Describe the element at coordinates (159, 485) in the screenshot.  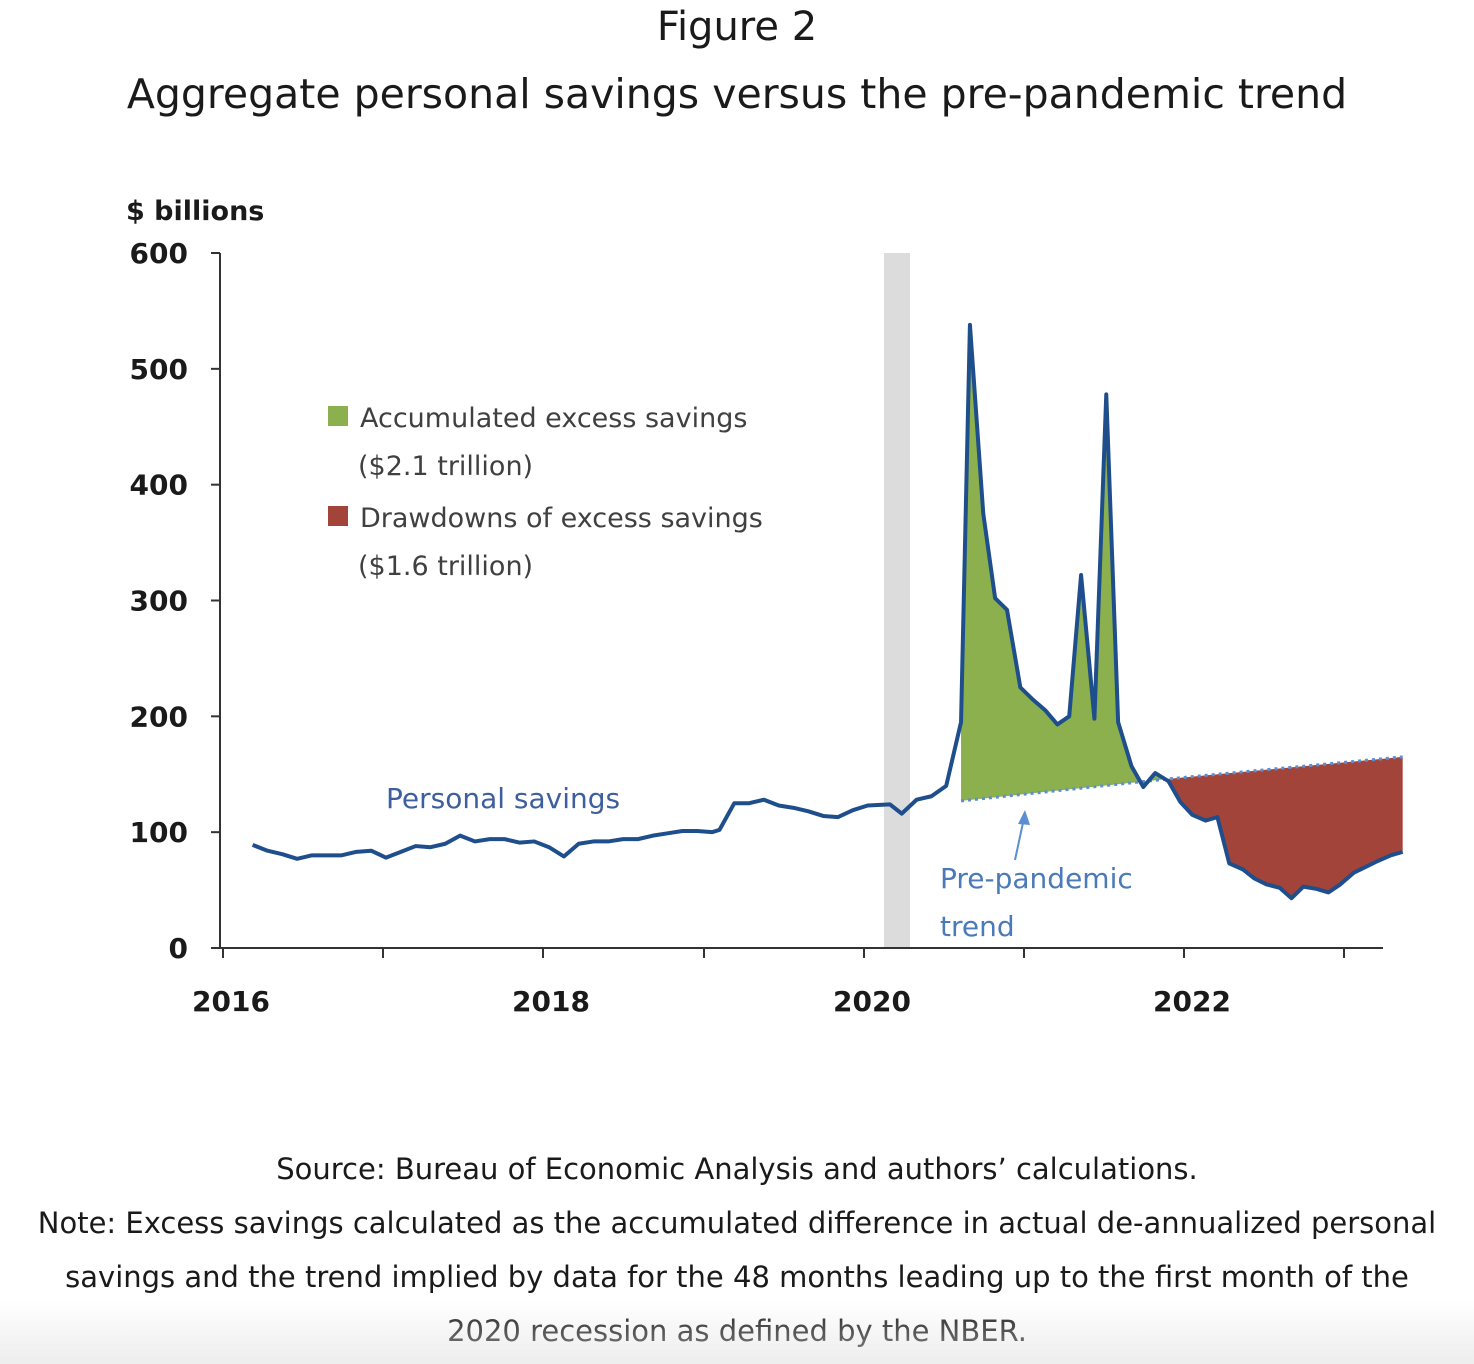
I see `y-tick-label: 400` at that location.